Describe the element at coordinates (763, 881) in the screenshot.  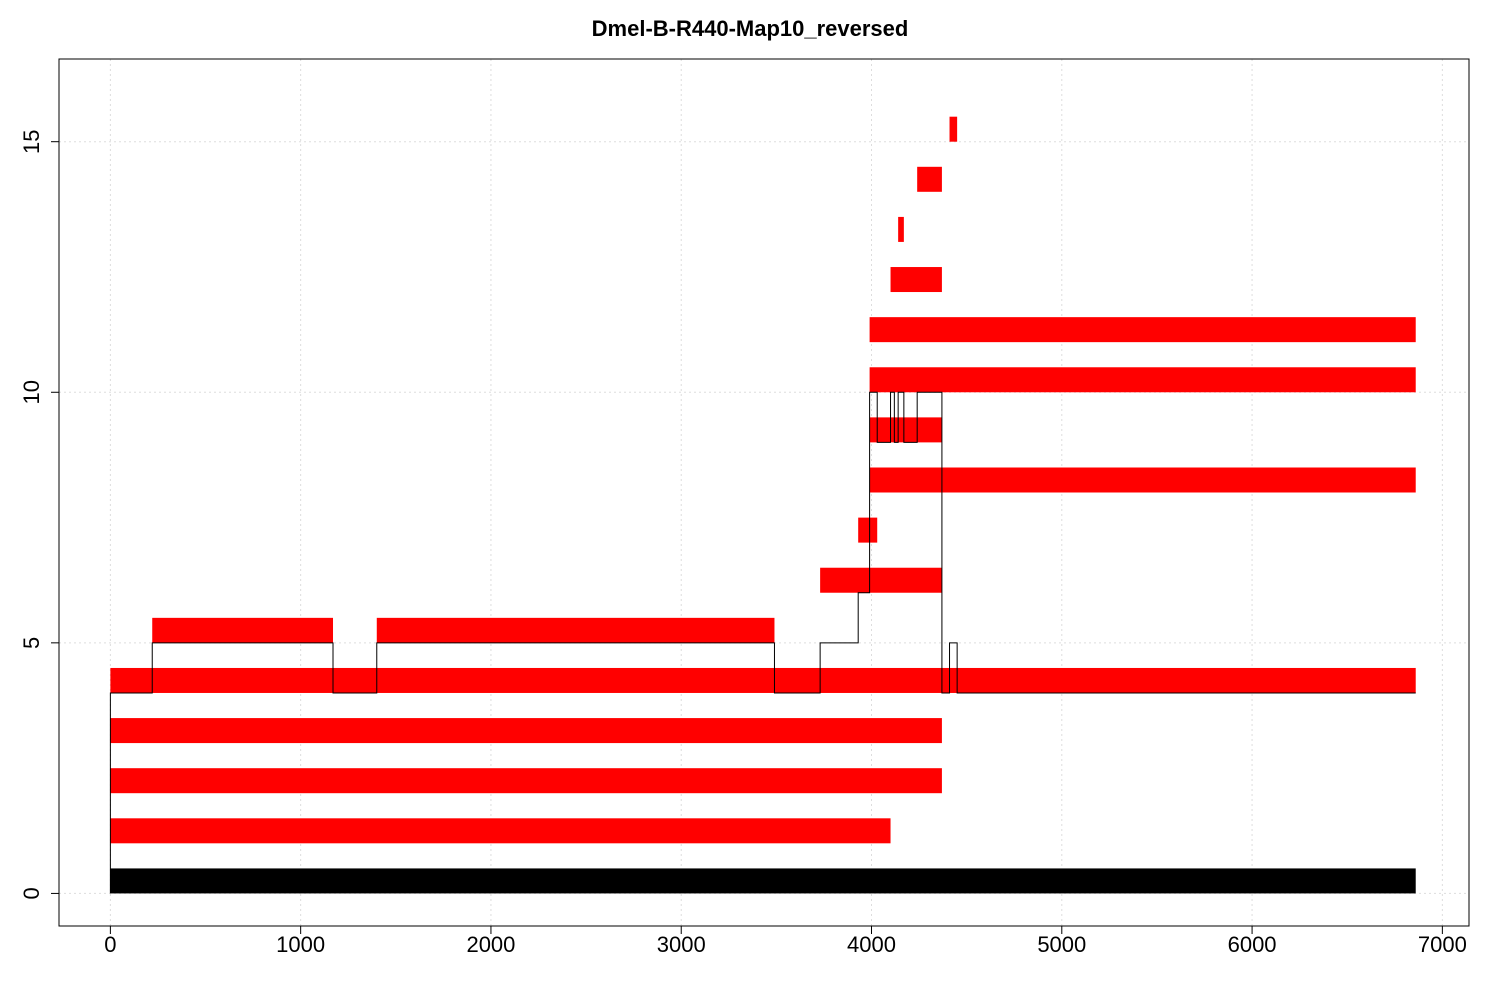
I see `reference-bar` at that location.